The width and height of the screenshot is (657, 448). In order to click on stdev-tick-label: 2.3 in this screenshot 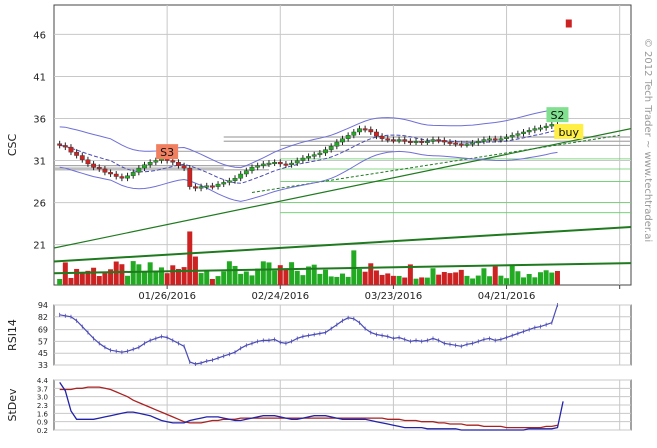, I will do `click(42, 406)`.